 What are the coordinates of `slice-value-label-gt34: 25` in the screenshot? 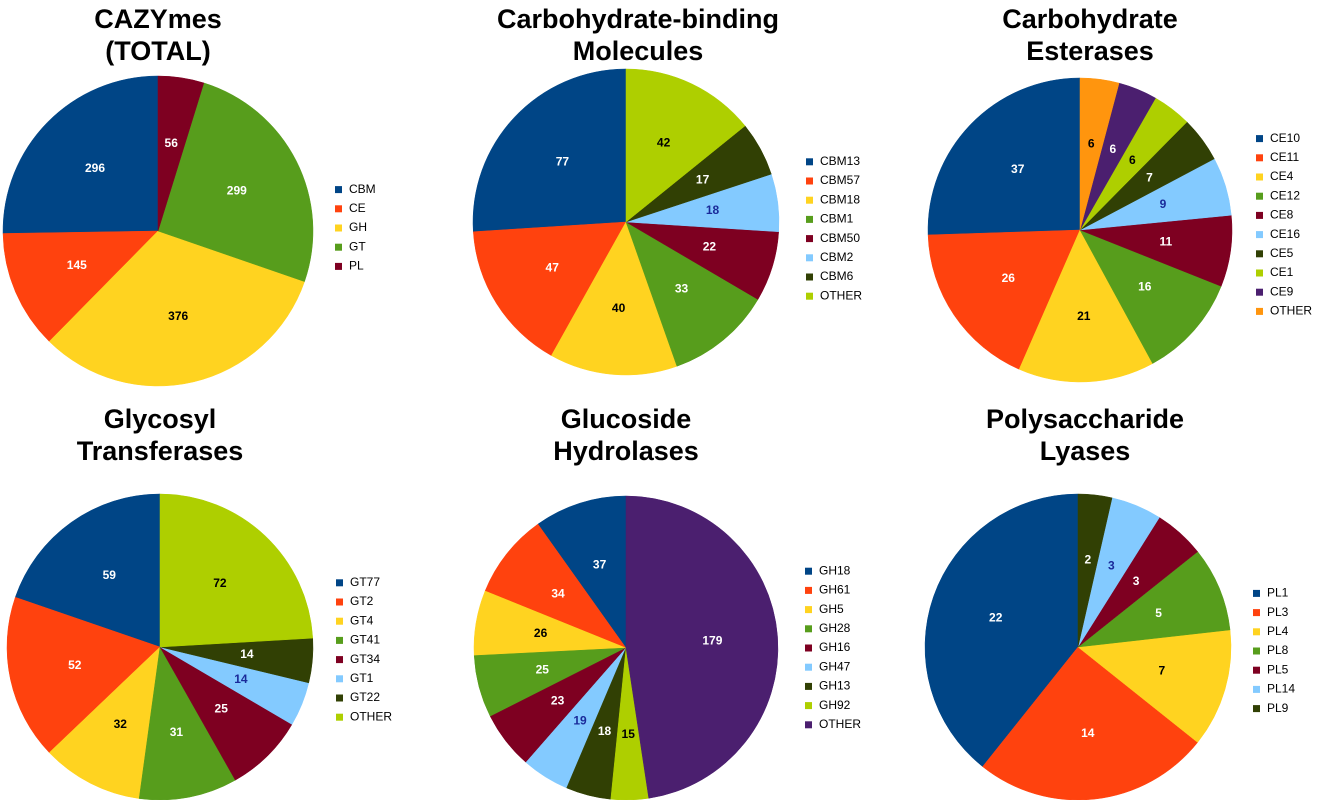 It's located at (222, 708).